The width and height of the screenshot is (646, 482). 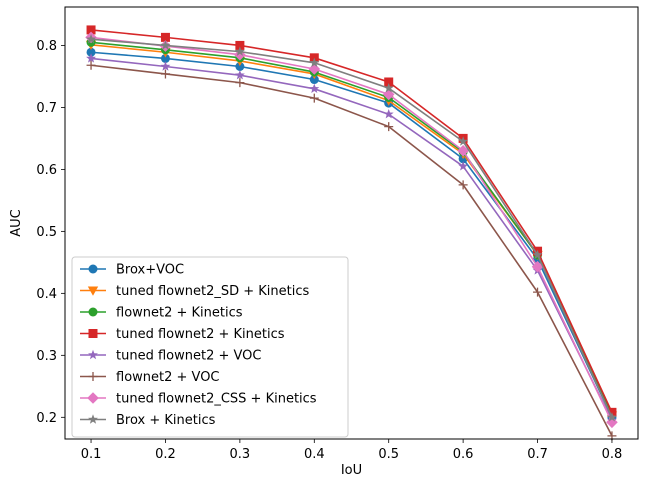 I want to click on legend-label: flownet2 + VOC, so click(x=168, y=377).